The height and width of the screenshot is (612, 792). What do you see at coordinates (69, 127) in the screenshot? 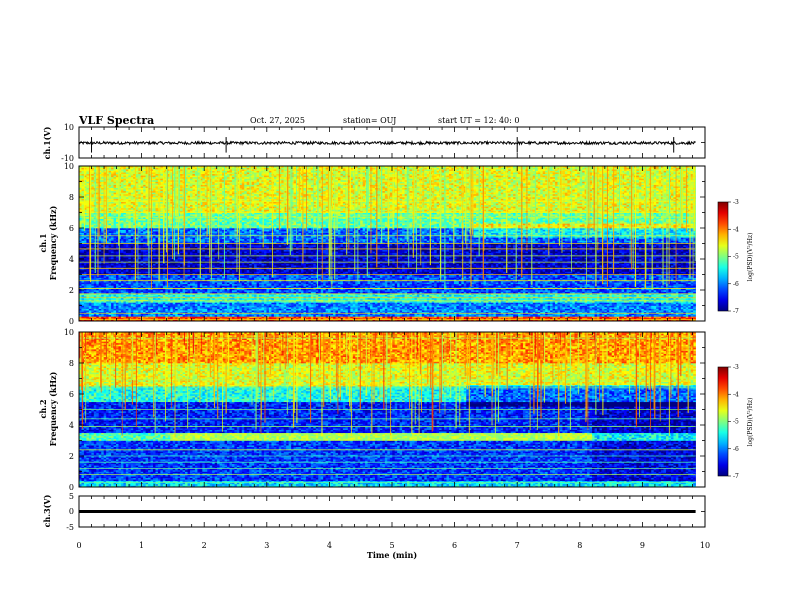
I see `ch1-ytick-top: 10` at bounding box center [69, 127].